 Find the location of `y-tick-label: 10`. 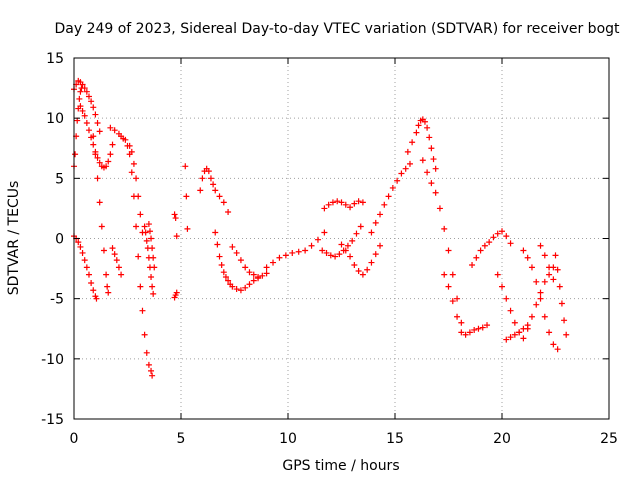

y-tick-label: 10 is located at coordinates (55, 119).